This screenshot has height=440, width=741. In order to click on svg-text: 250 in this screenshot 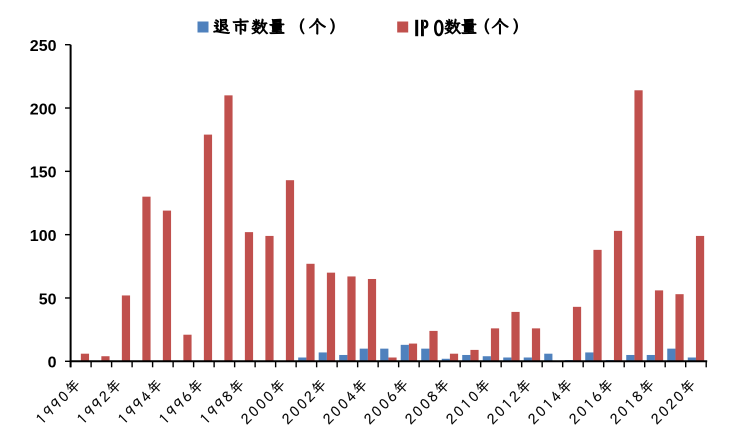, I will do `click(43, 46)`.